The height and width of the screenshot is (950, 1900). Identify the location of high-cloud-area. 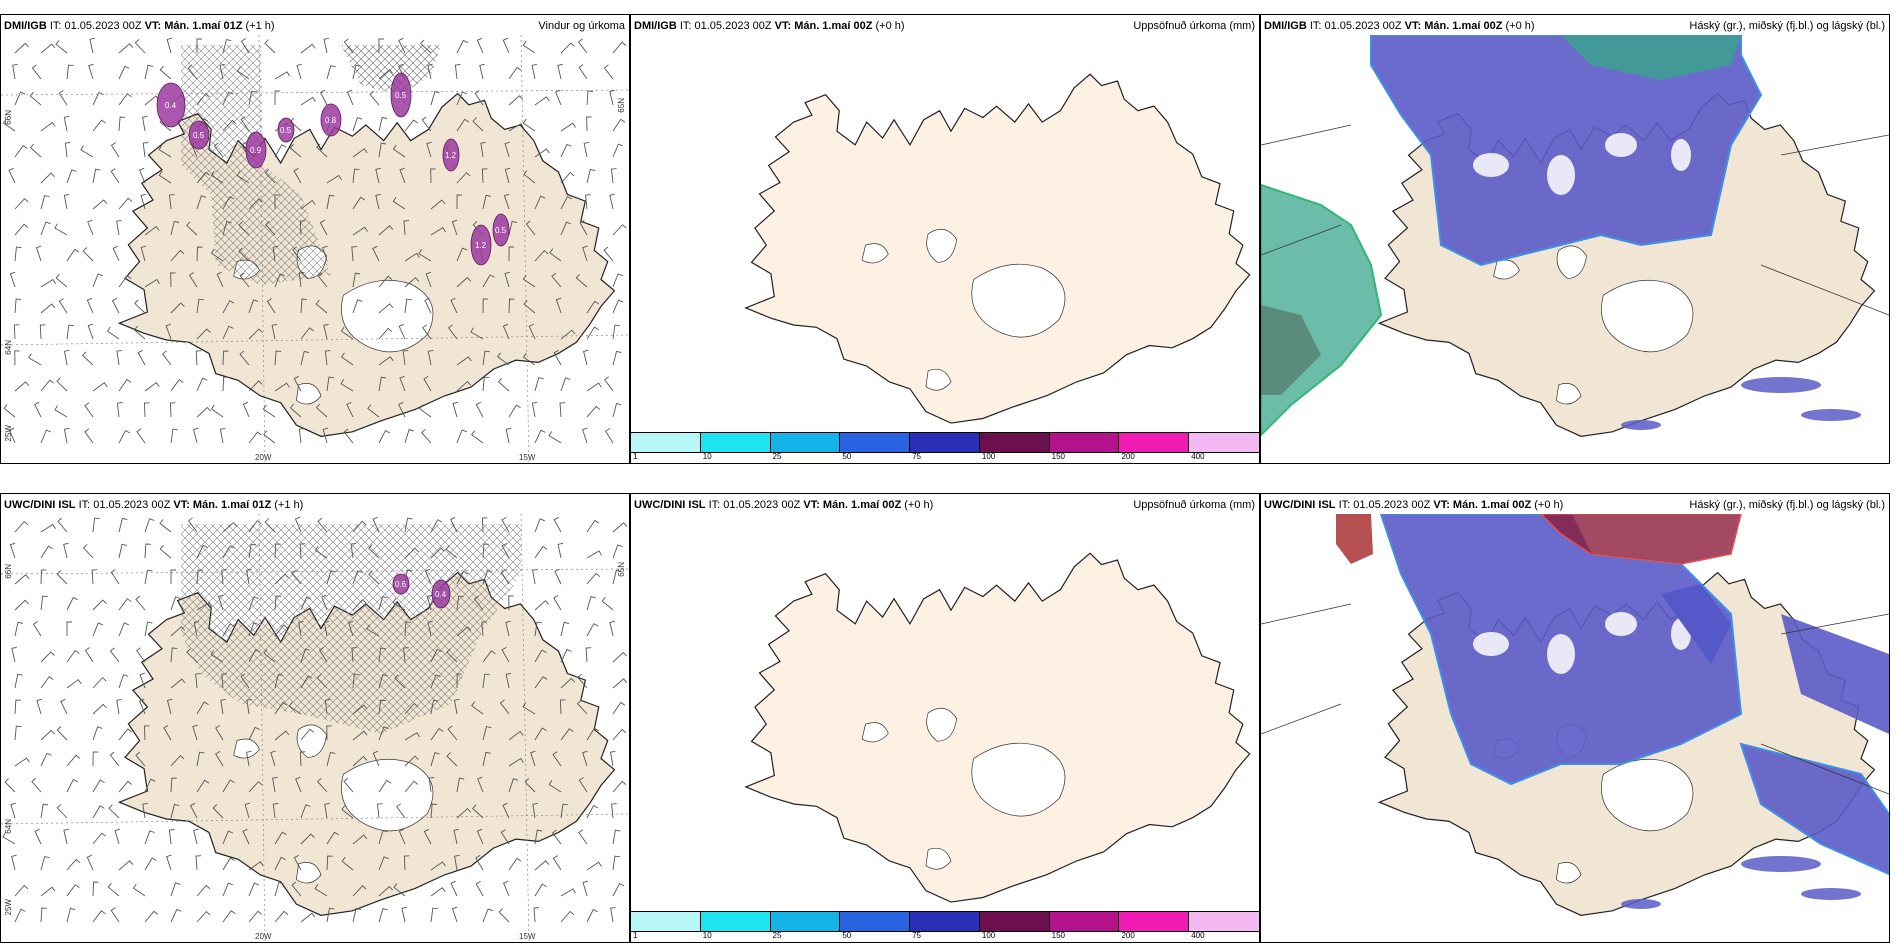
(1835, 674).